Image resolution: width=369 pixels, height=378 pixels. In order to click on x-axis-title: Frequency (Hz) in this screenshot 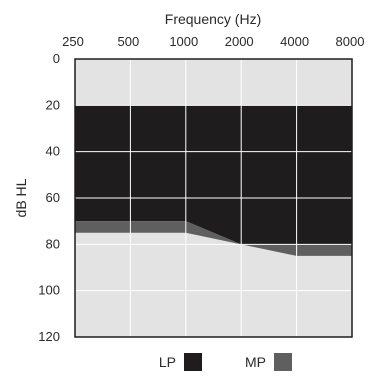, I will do `click(213, 19)`.